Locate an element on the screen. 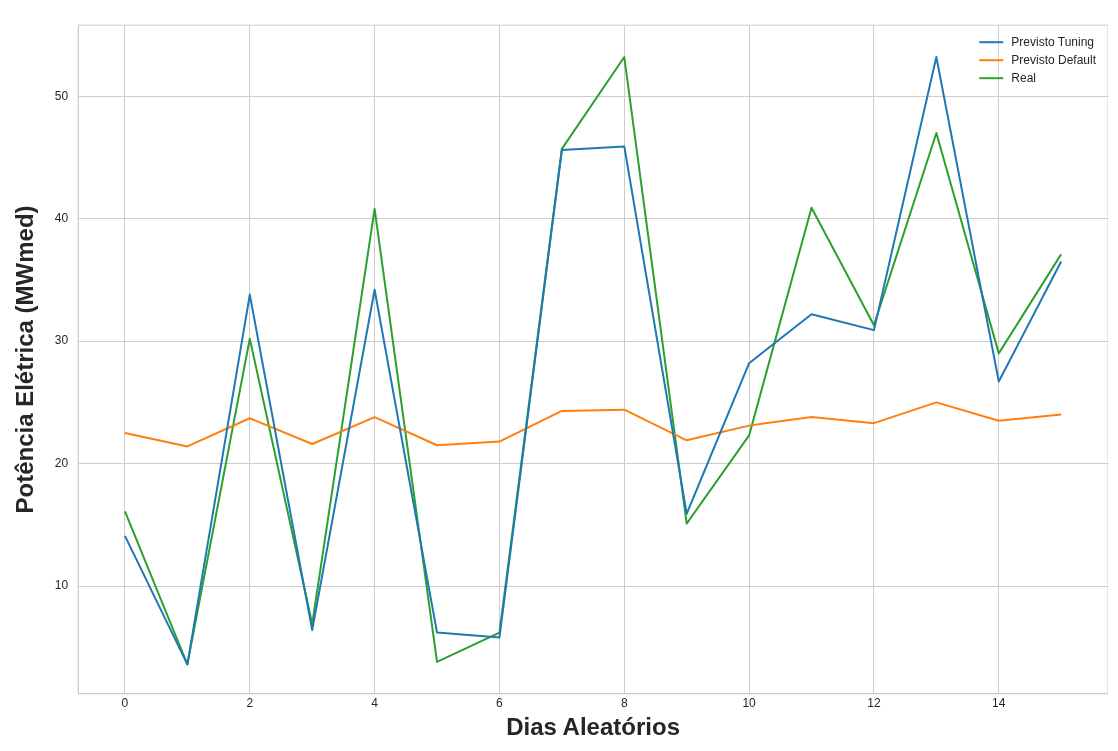  x-tick-label: 0 is located at coordinates (125, 703).